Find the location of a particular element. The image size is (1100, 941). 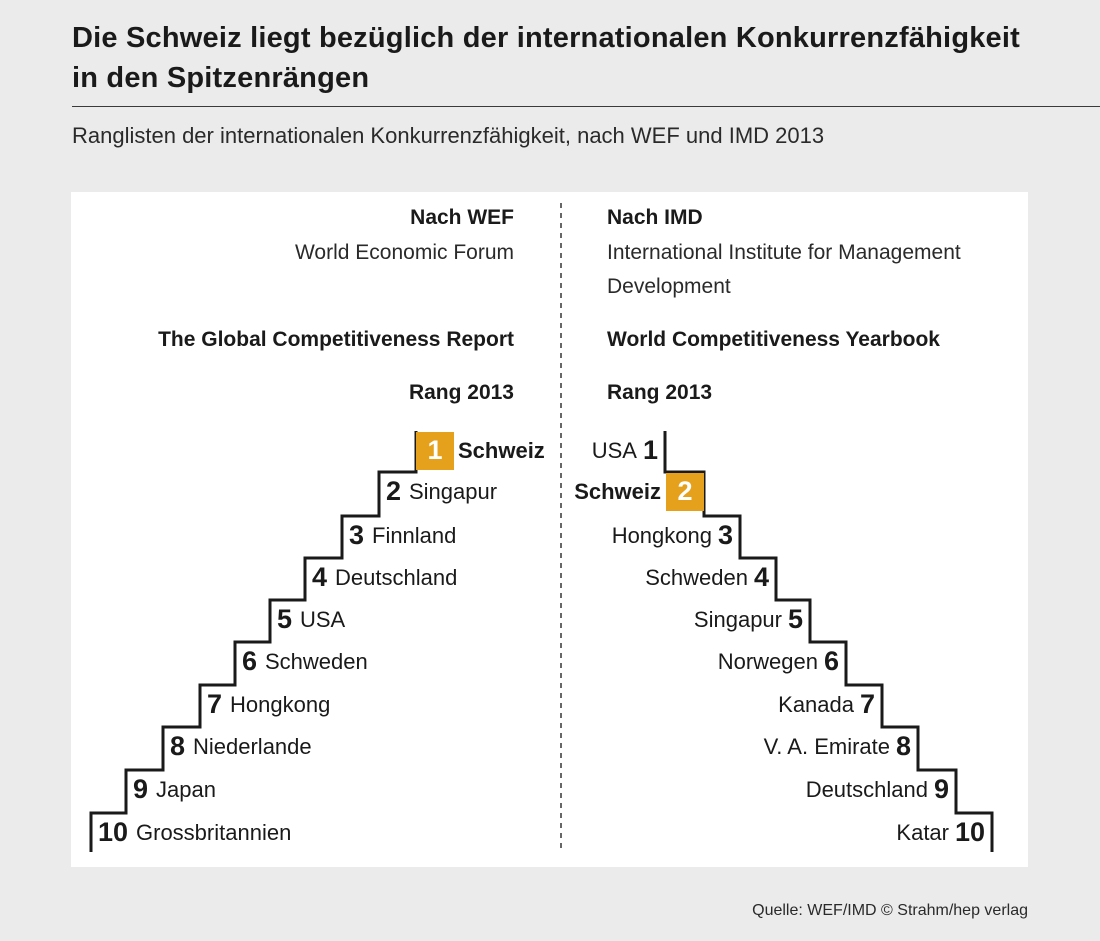

right-country-label-9: Deutschland is located at coordinates (867, 789).